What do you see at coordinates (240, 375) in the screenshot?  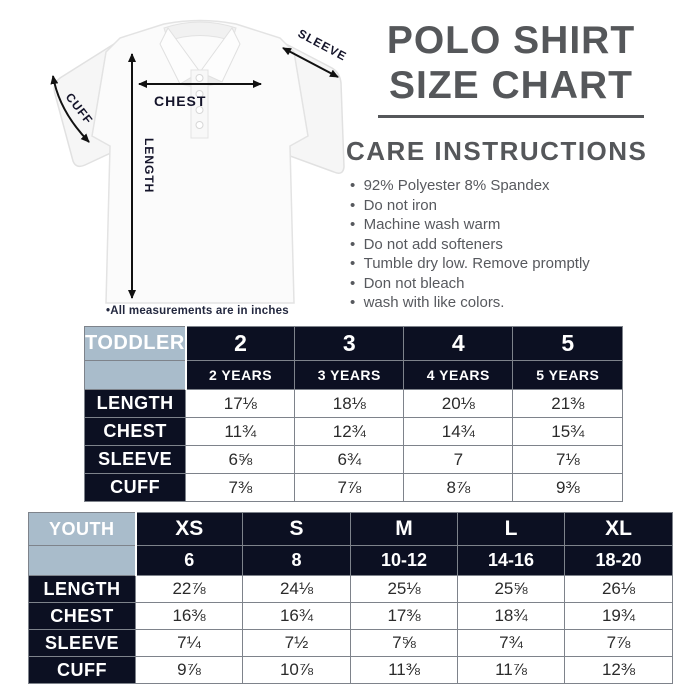 I see `age-header: 2 YEARS` at bounding box center [240, 375].